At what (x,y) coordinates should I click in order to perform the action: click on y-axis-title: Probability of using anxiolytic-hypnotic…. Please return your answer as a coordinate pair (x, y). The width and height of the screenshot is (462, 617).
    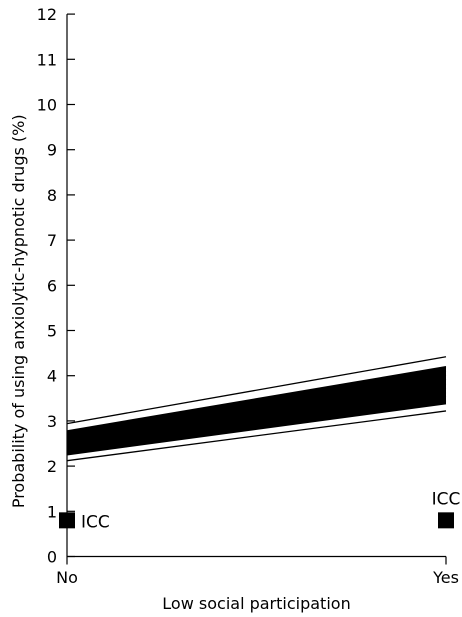
    Looking at the image, I should click on (18, 311).